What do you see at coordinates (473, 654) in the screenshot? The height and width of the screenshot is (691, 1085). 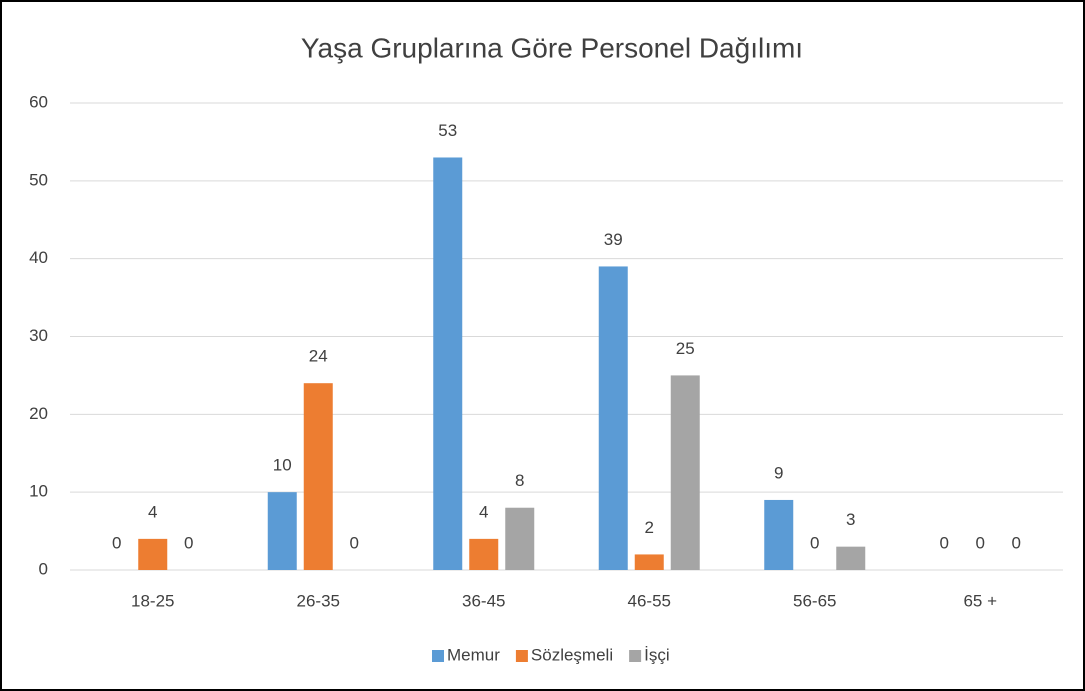 I see `legend-label: Memur` at bounding box center [473, 654].